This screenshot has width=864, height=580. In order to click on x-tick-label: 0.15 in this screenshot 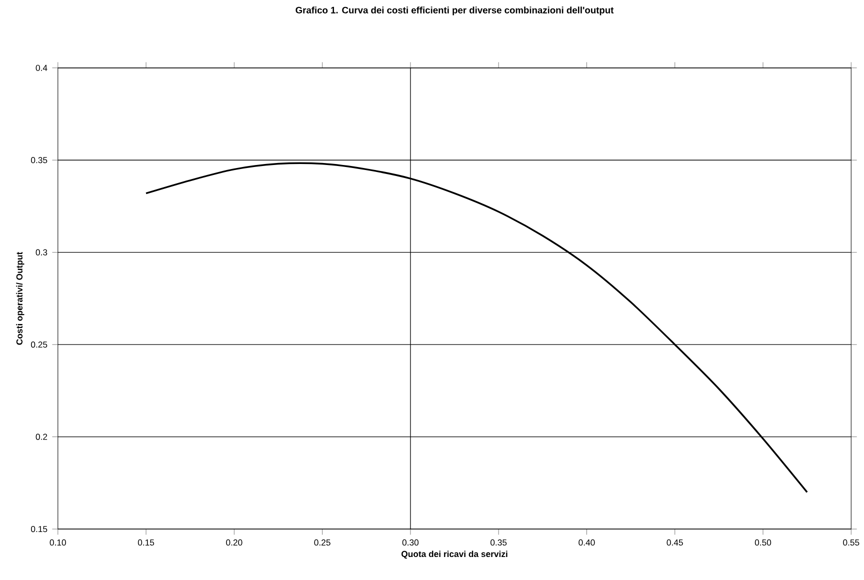, I will do `click(146, 542)`.